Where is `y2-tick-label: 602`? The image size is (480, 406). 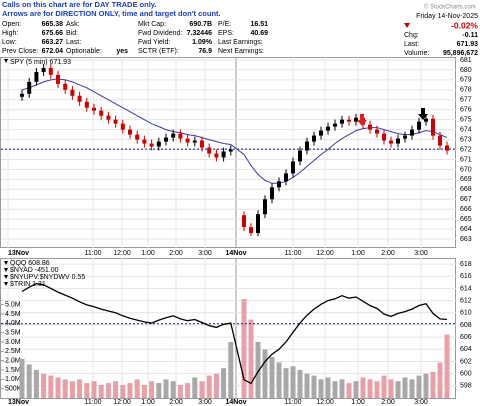
y2-tick-label: 602 is located at coordinates (466, 361).